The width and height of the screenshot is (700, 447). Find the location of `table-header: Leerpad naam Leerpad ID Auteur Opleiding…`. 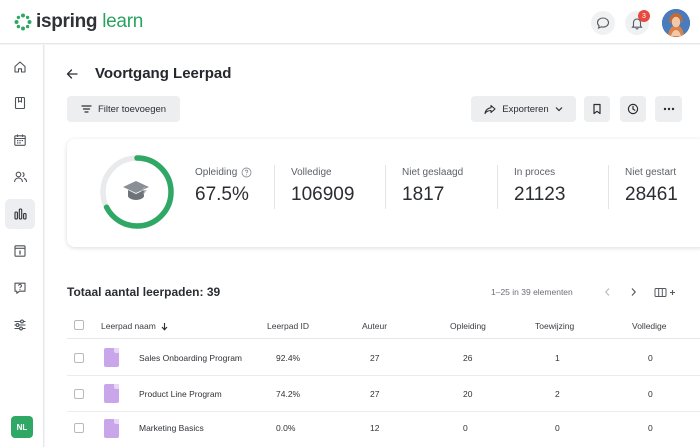

table-header: Leerpad naam Leerpad ID Auteur Opleiding… is located at coordinates (383, 326).